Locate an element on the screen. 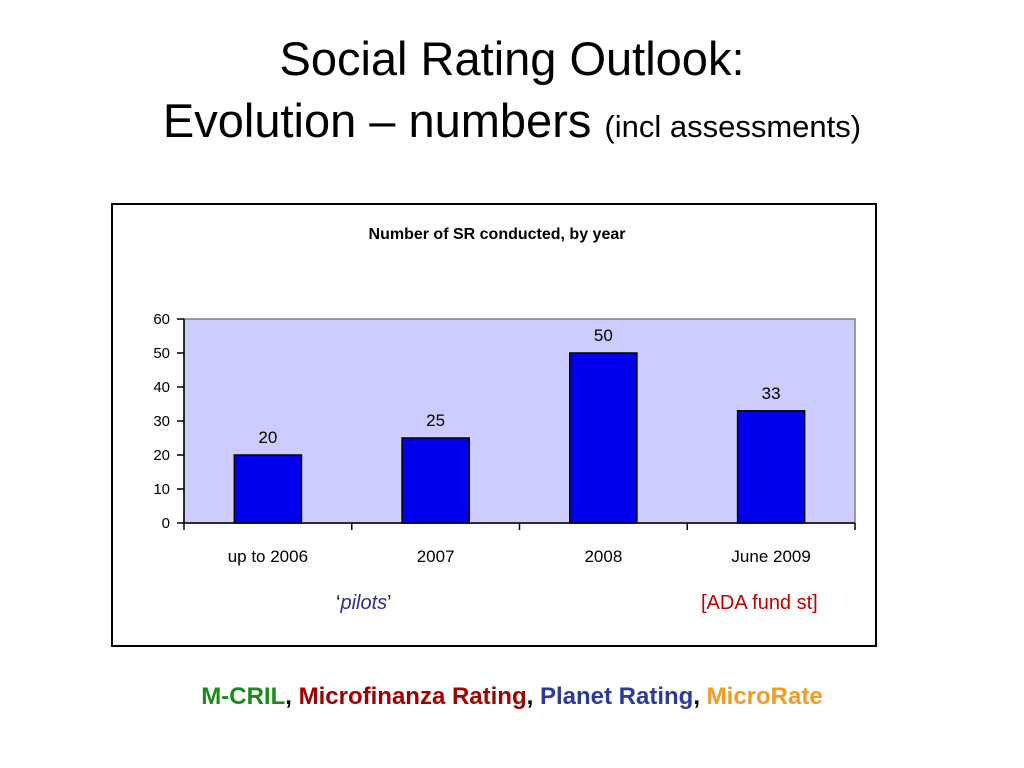  pilots-close-quote: ’ is located at coordinates (389, 603).